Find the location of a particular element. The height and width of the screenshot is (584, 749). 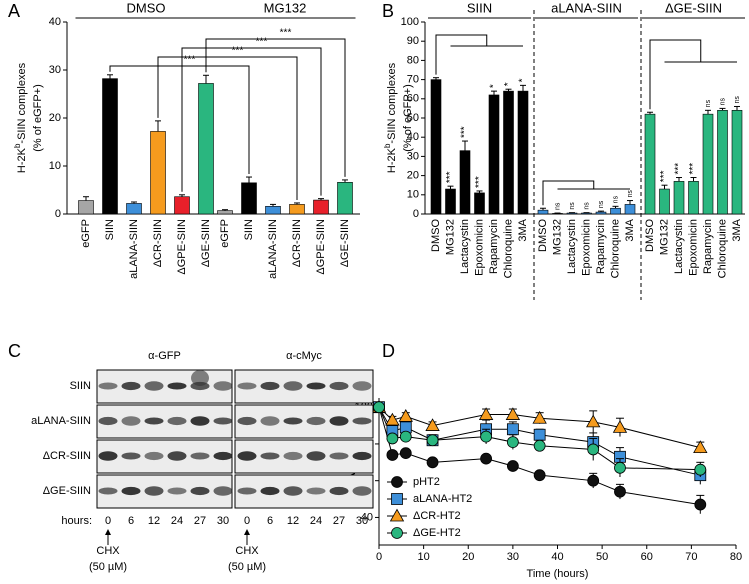

x-tick-label: Epoxomicin is located at coordinates (693, 247).